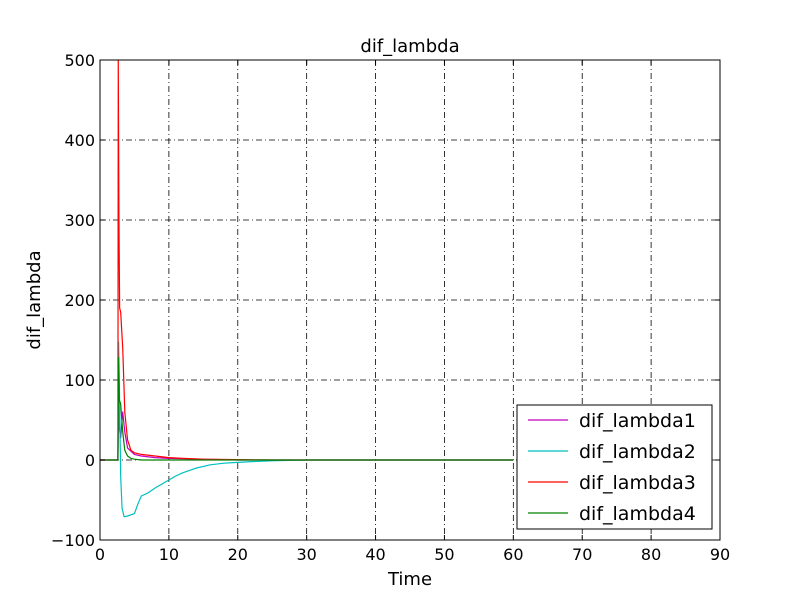 The width and height of the screenshot is (800, 600). What do you see at coordinates (79, 220) in the screenshot?
I see `y-tick-label: 300` at bounding box center [79, 220].